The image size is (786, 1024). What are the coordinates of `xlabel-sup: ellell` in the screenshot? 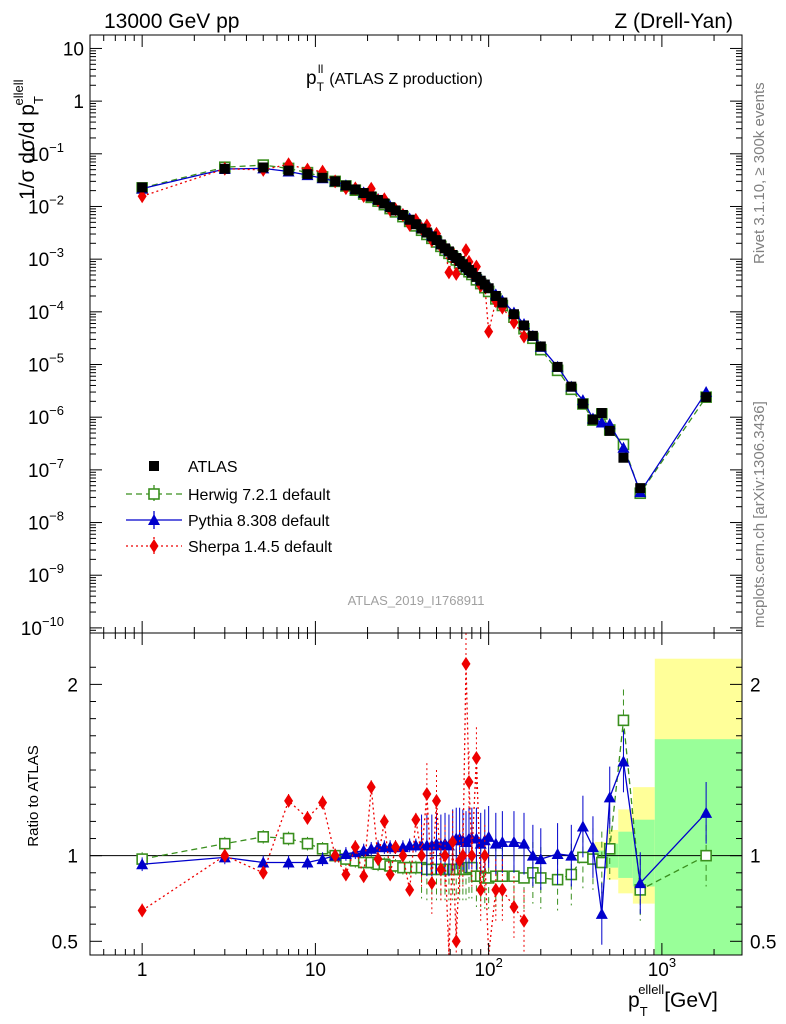 It's located at (651, 989).